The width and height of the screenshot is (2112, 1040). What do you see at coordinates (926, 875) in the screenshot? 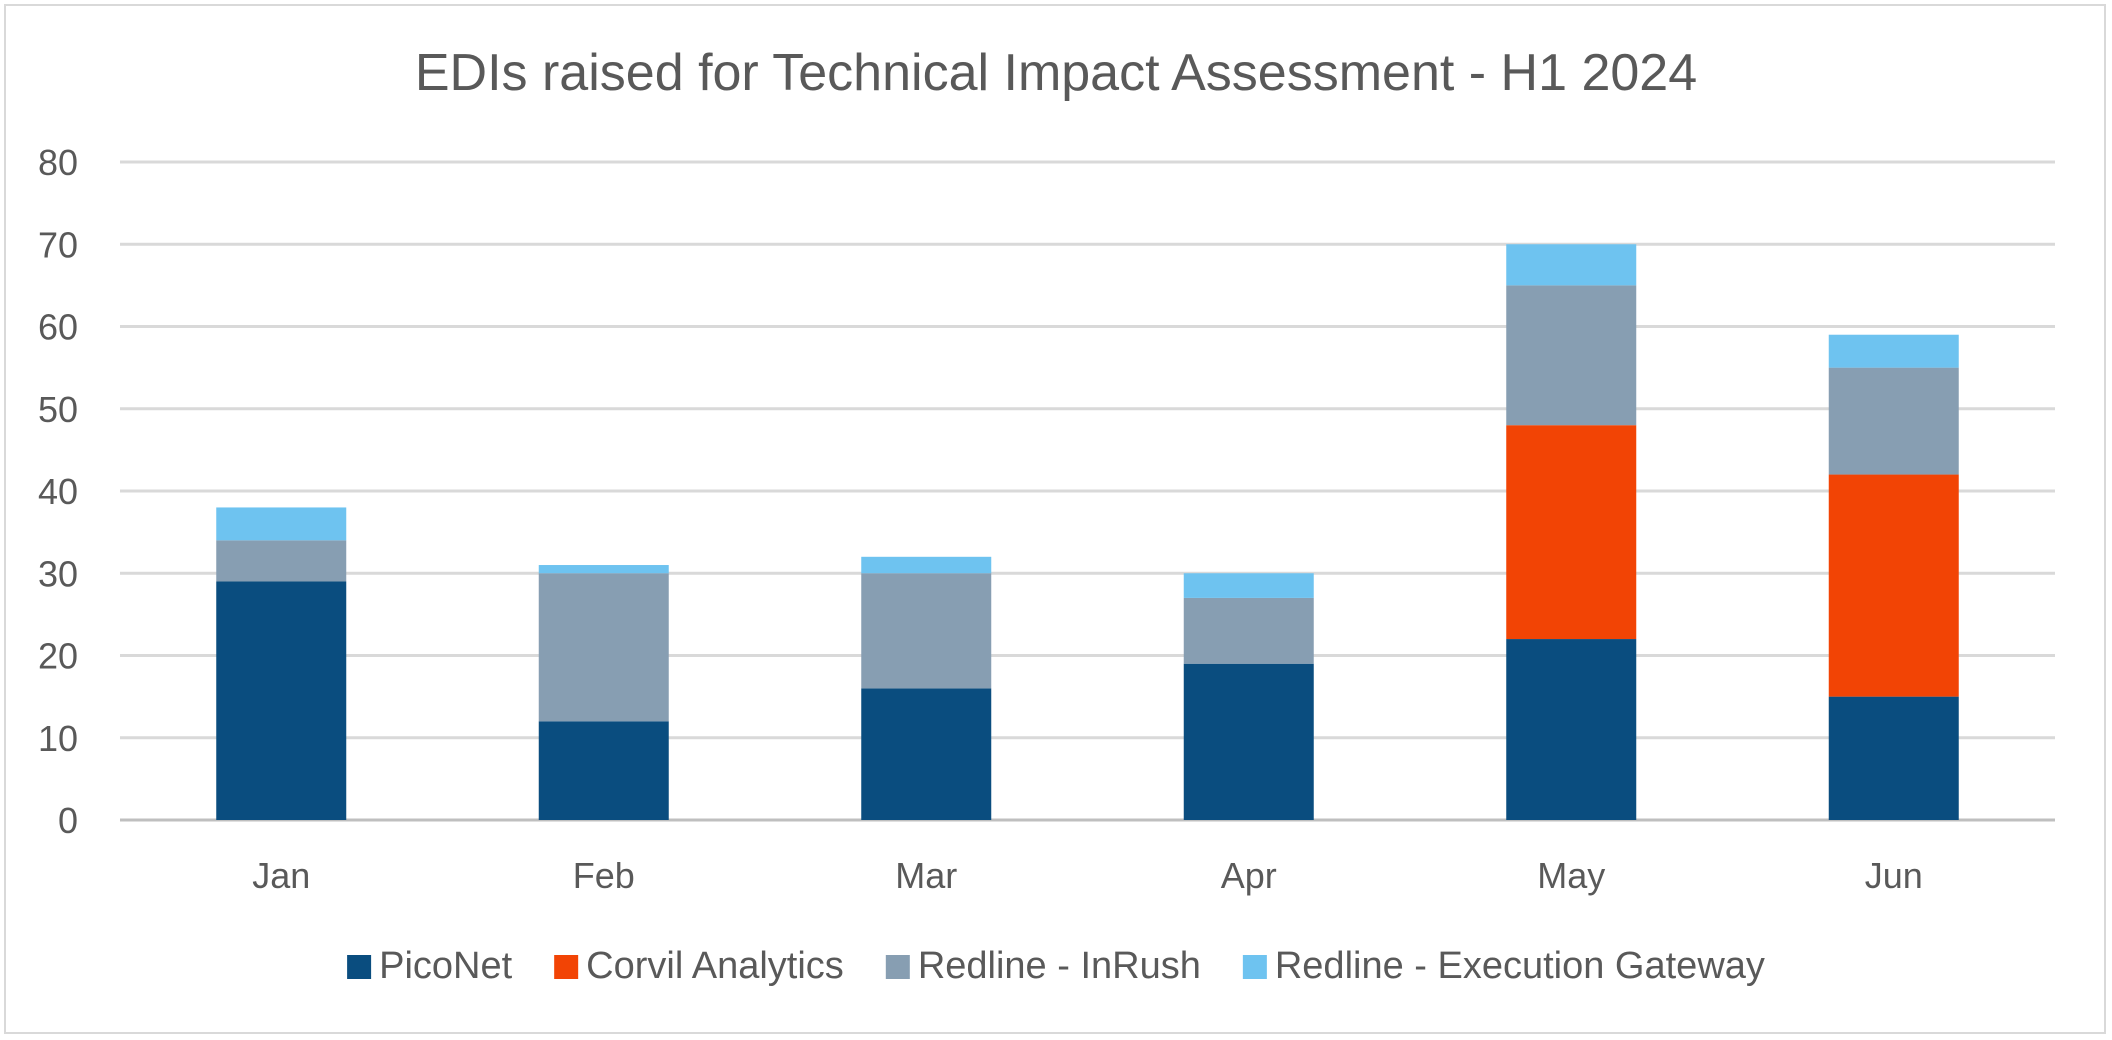
I see `x-tick-label: Mar` at bounding box center [926, 875].